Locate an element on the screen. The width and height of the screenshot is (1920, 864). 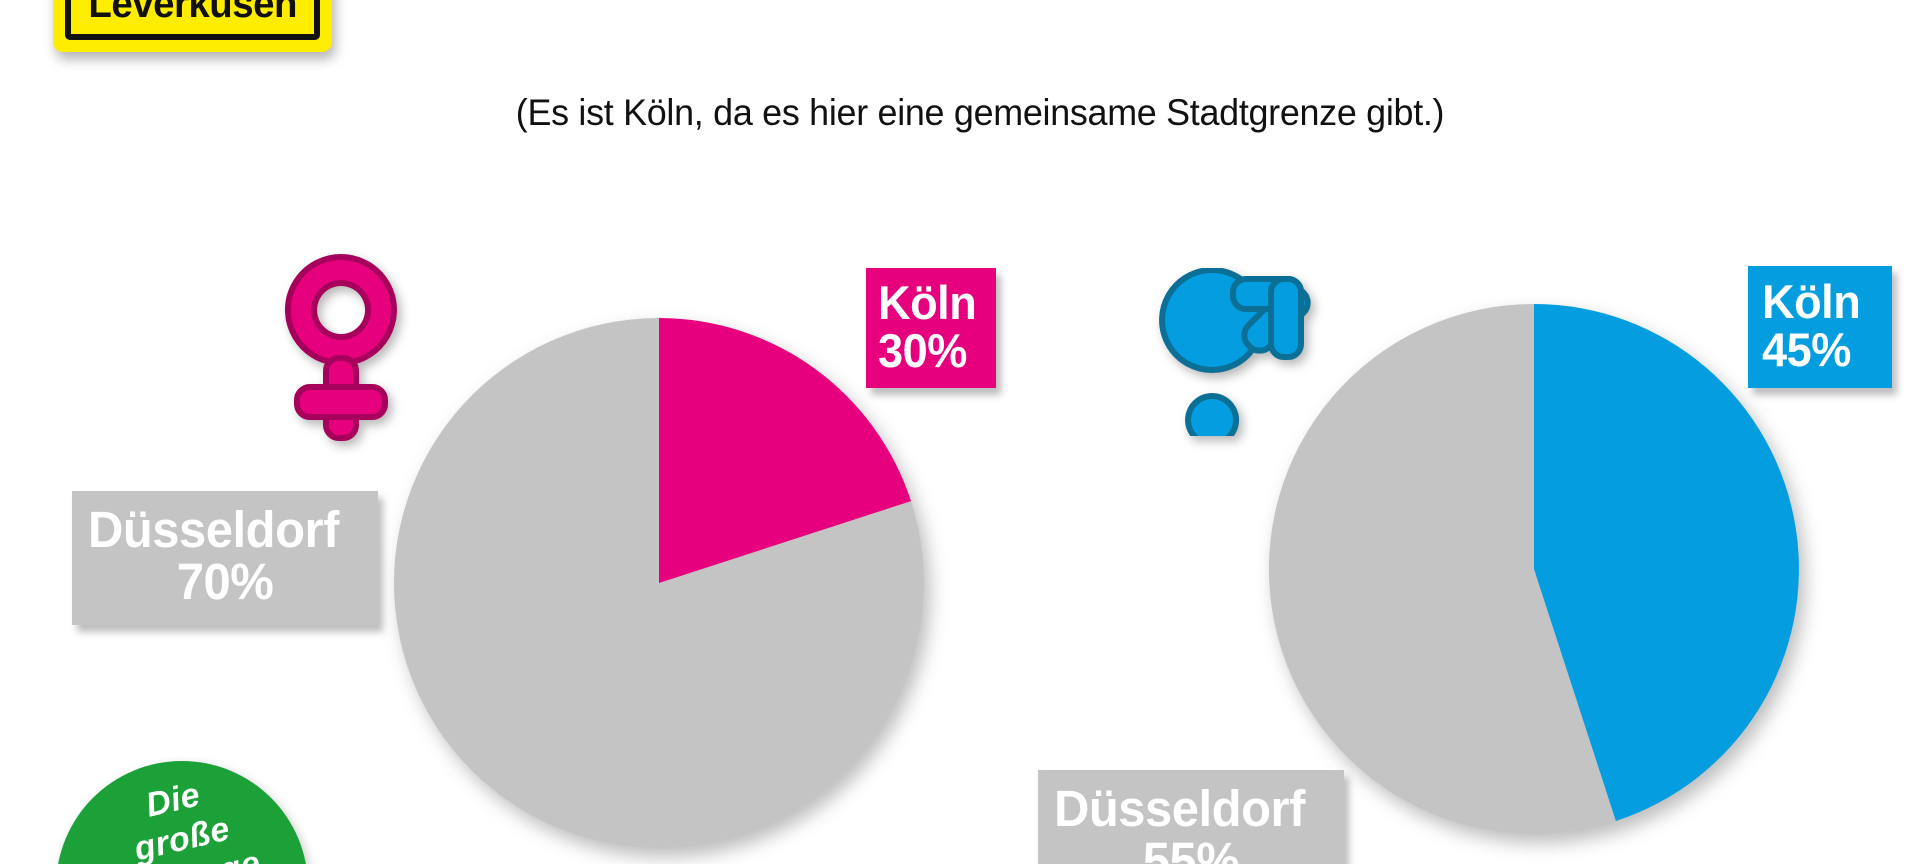
label-koeln-female-pct: 30% is located at coordinates (922, 350).